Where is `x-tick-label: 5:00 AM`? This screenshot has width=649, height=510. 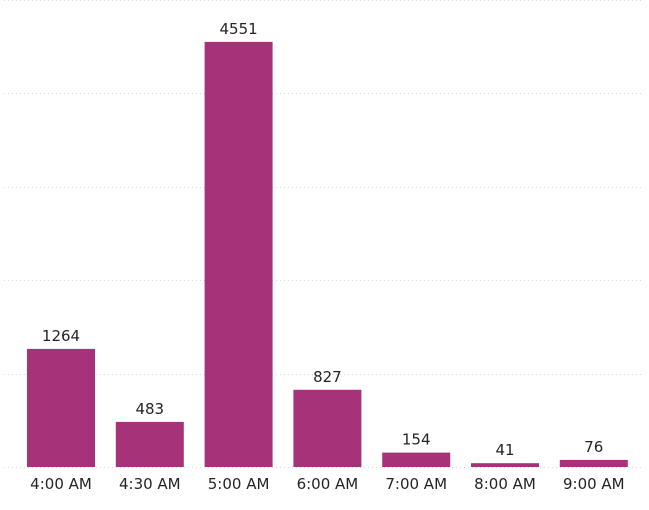 x-tick-label: 5:00 AM is located at coordinates (239, 484).